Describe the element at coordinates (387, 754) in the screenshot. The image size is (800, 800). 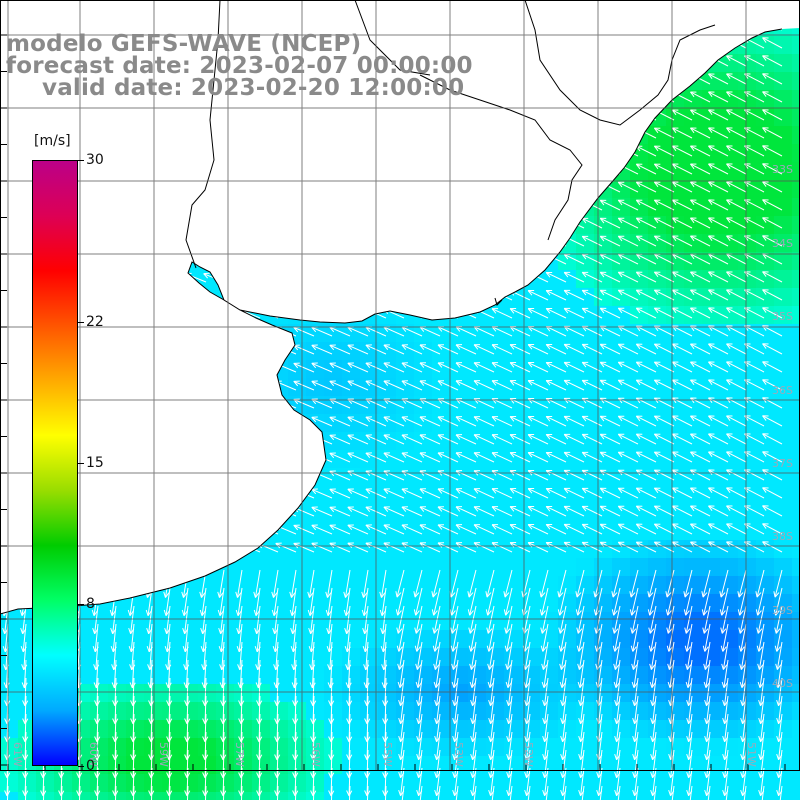
I see `longitude-label: 55W` at that location.